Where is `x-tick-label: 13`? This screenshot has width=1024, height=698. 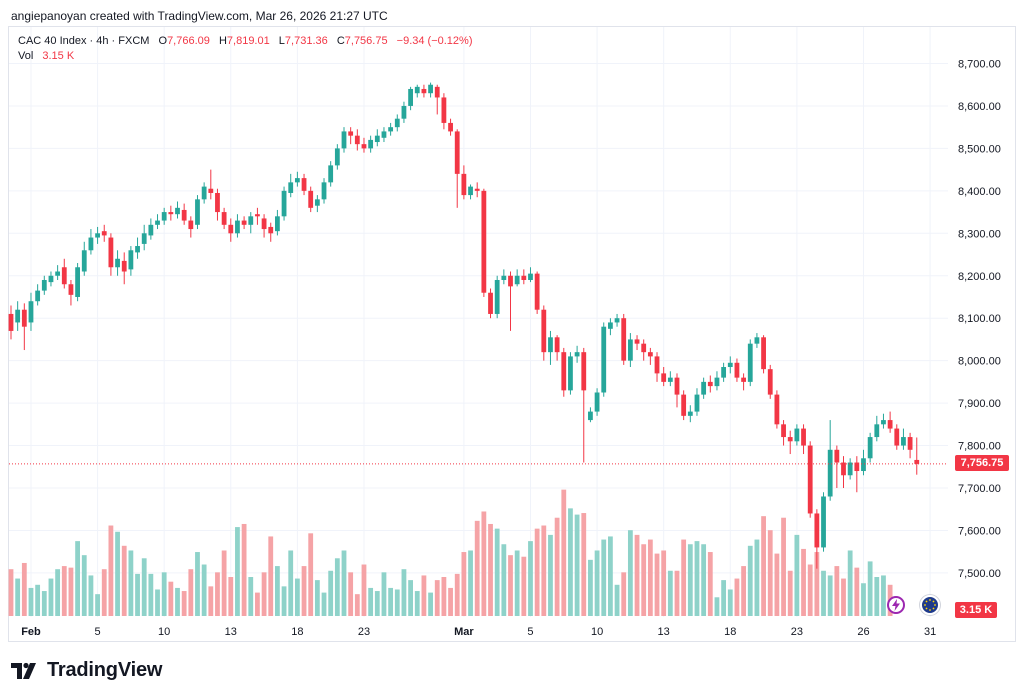
x-tick-label: 13 is located at coordinates (664, 632).